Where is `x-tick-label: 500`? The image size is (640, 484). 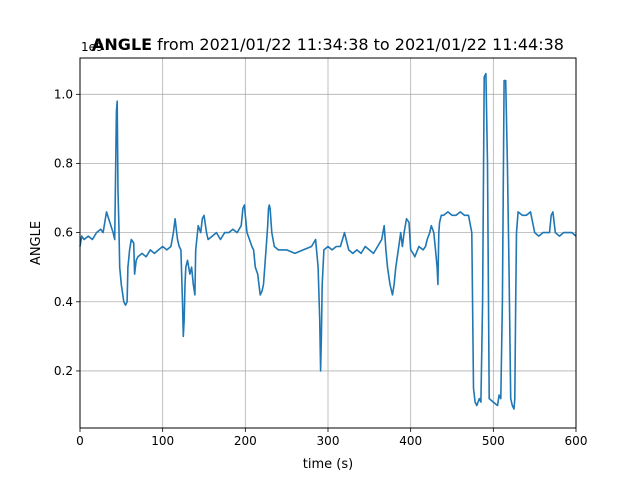 x-tick-label: 500 is located at coordinates (493, 441).